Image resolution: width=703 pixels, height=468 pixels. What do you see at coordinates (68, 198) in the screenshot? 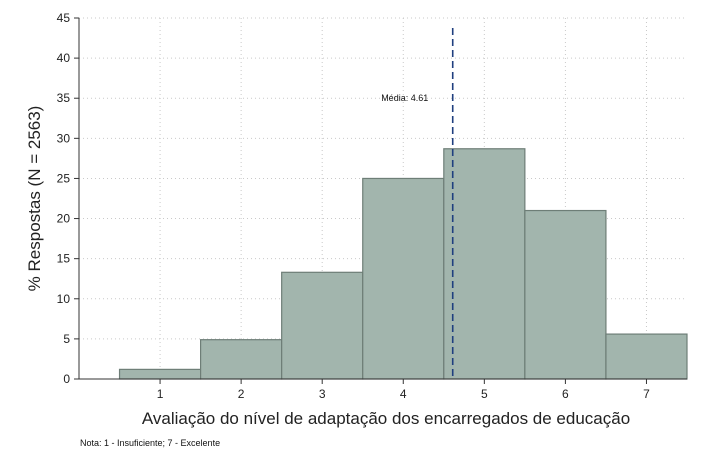
I see `y-ticks: 0 5 10 15 20 25 30 35 40 45` at bounding box center [68, 198].